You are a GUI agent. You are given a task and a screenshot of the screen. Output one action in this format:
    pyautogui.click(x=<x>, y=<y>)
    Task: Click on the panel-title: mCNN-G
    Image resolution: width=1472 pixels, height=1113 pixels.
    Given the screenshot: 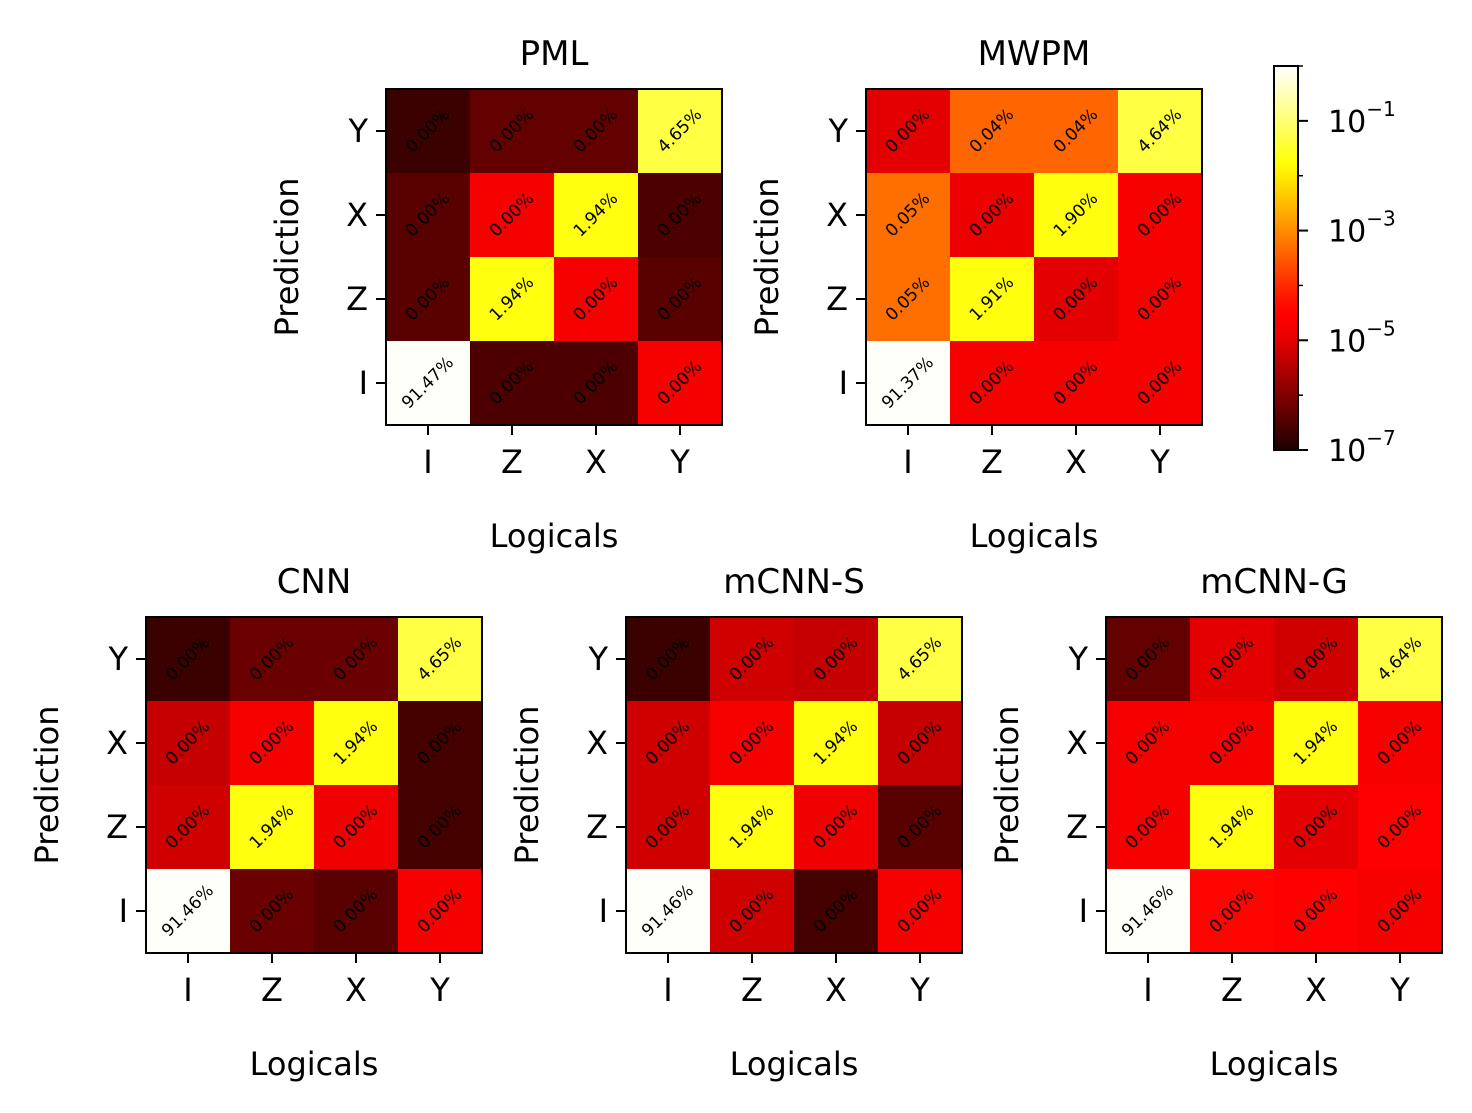 What is the action you would take?
    pyautogui.click(x=1274, y=582)
    